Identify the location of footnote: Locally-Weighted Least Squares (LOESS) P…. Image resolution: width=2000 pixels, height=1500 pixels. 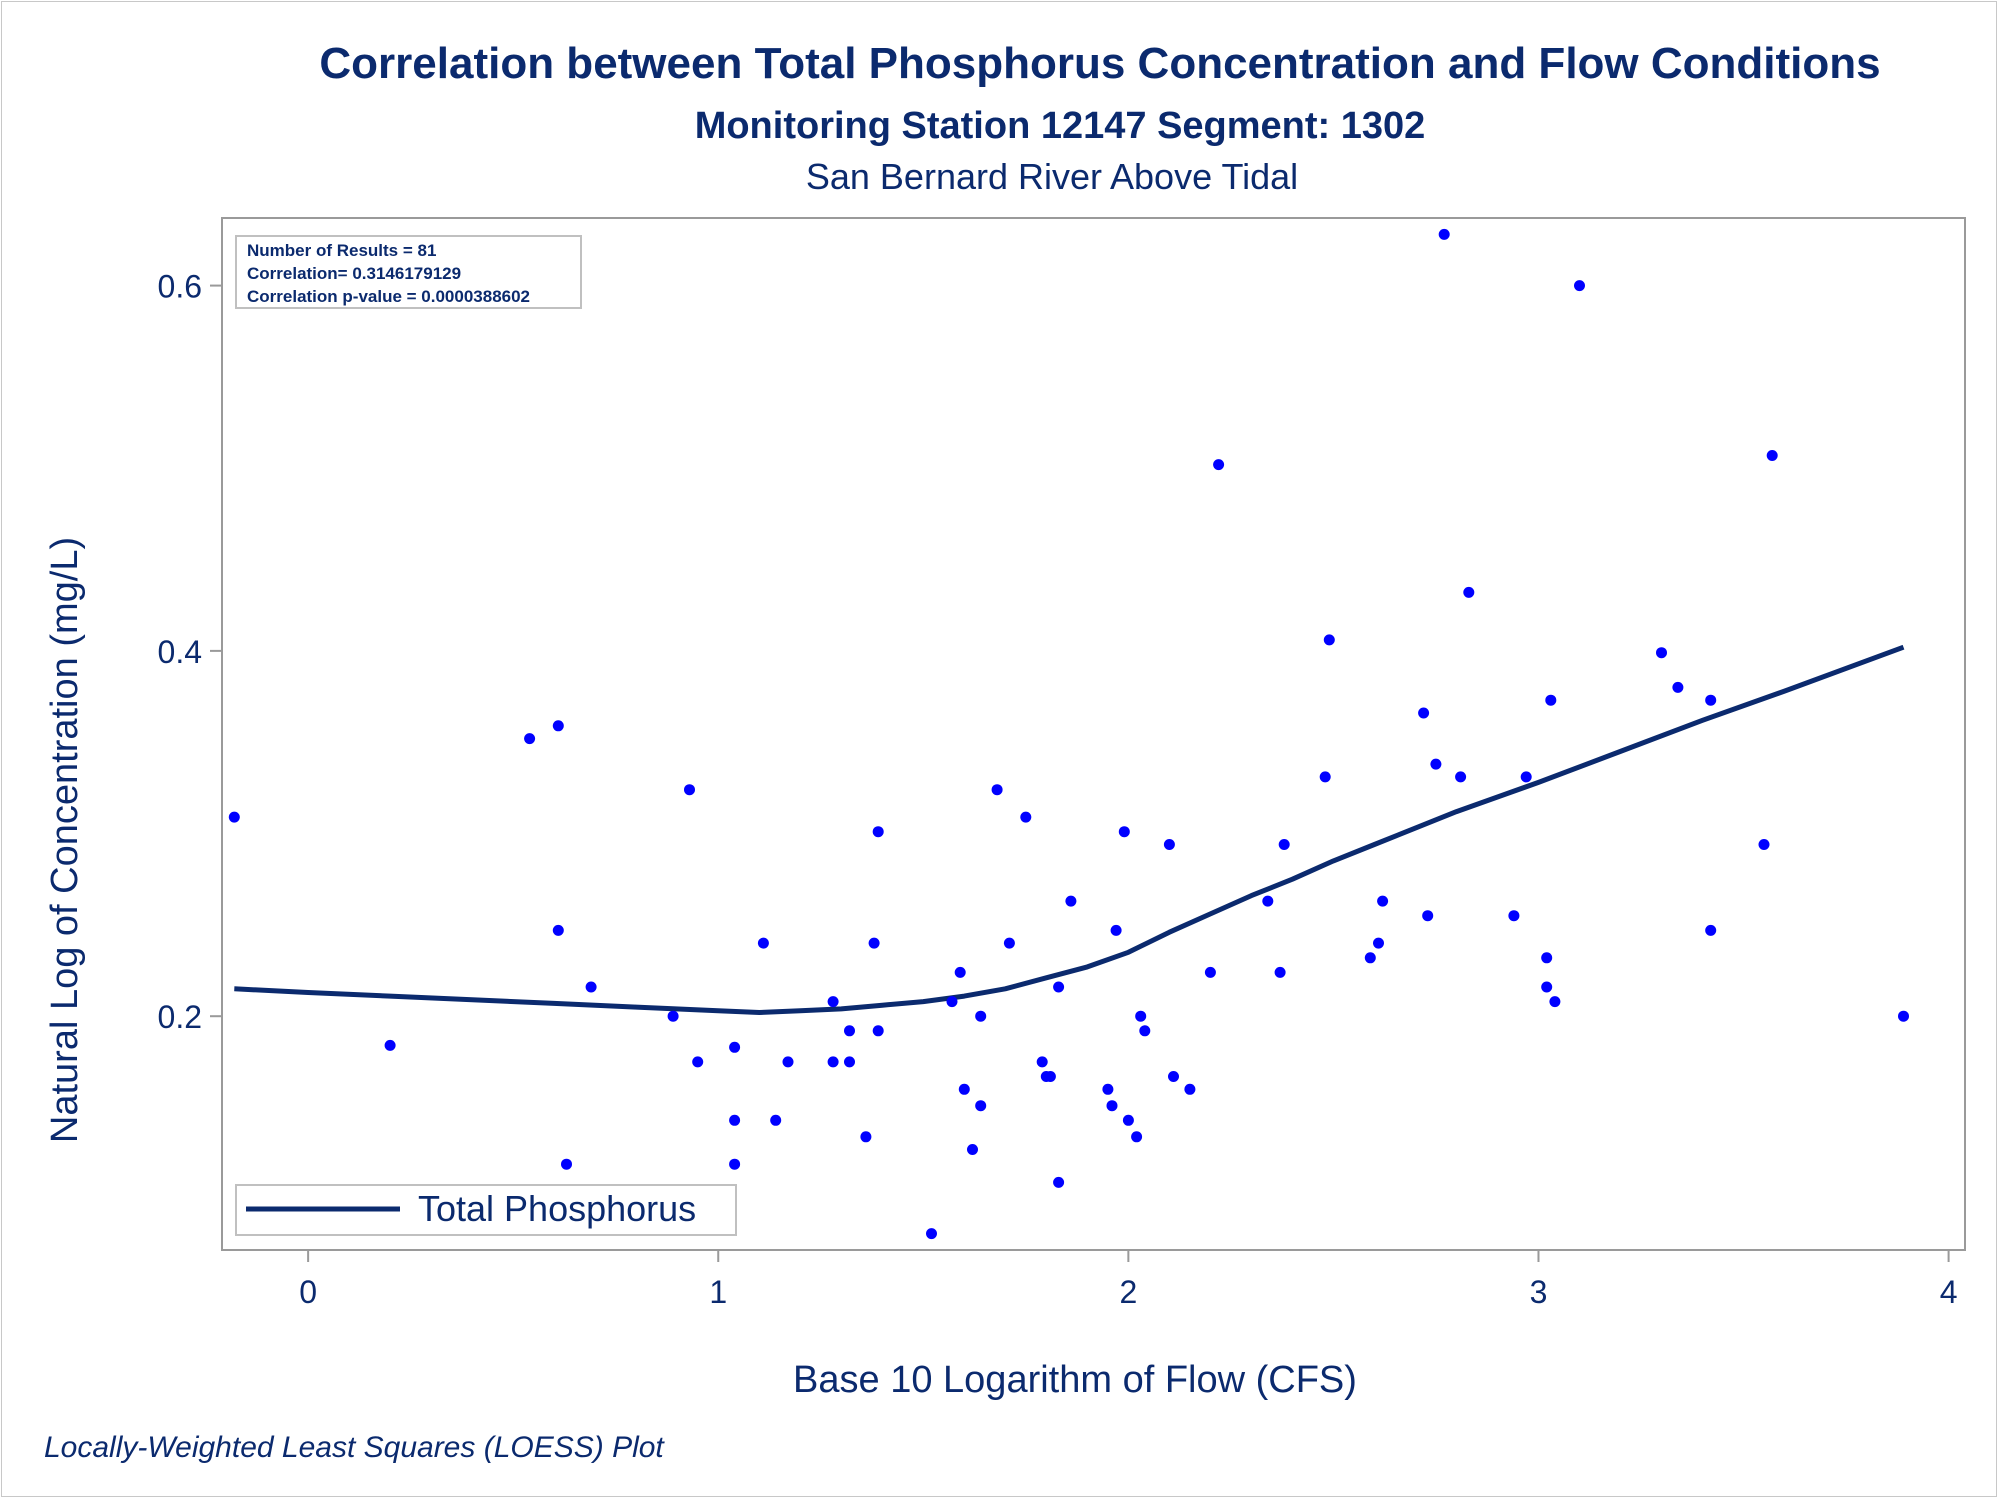
(354, 1447).